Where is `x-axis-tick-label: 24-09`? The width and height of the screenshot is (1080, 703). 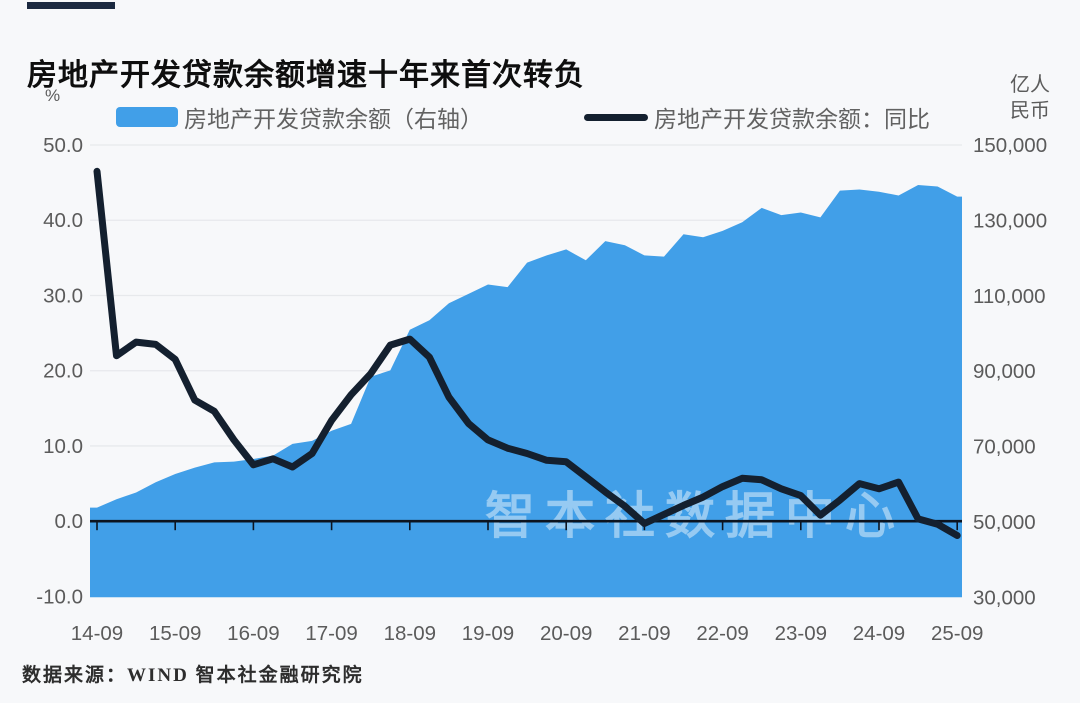
x-axis-tick-label: 24-09 is located at coordinates (879, 633).